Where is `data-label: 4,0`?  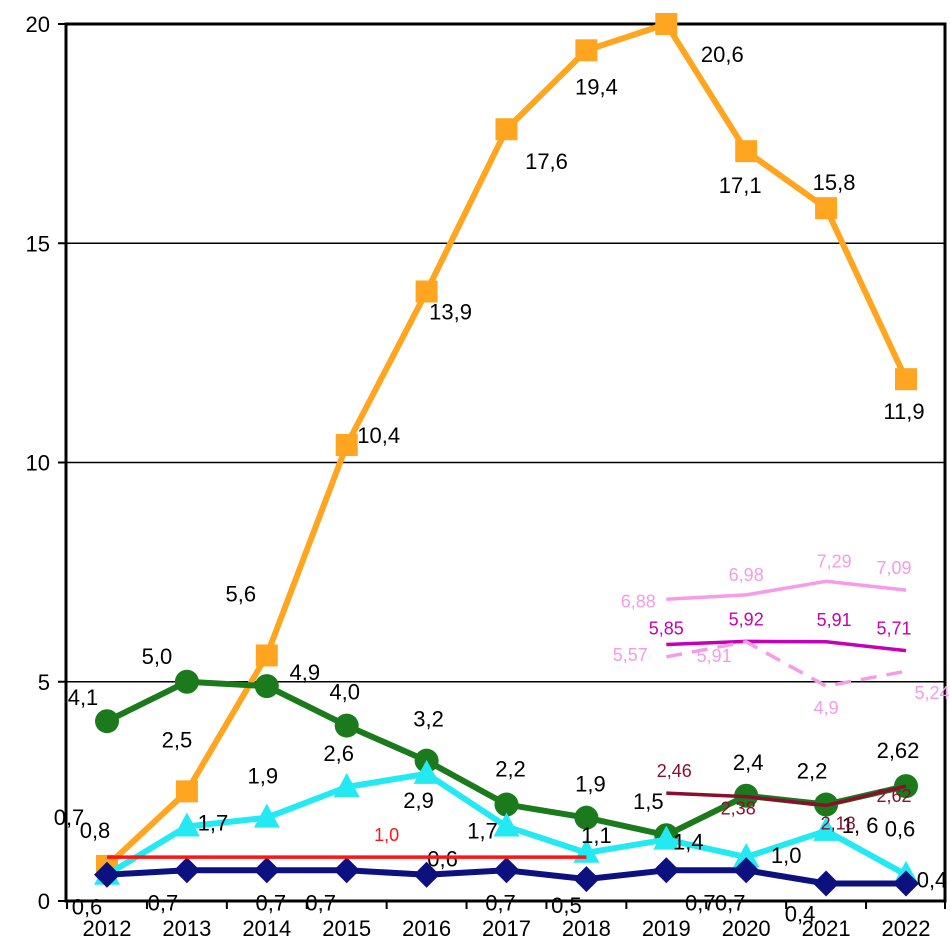 data-label: 4,0 is located at coordinates (344, 692).